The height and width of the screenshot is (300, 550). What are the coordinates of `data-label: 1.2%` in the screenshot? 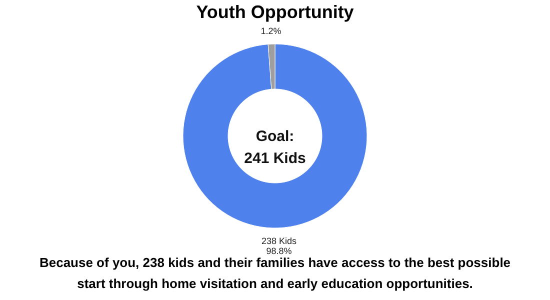 It's located at (271, 31).